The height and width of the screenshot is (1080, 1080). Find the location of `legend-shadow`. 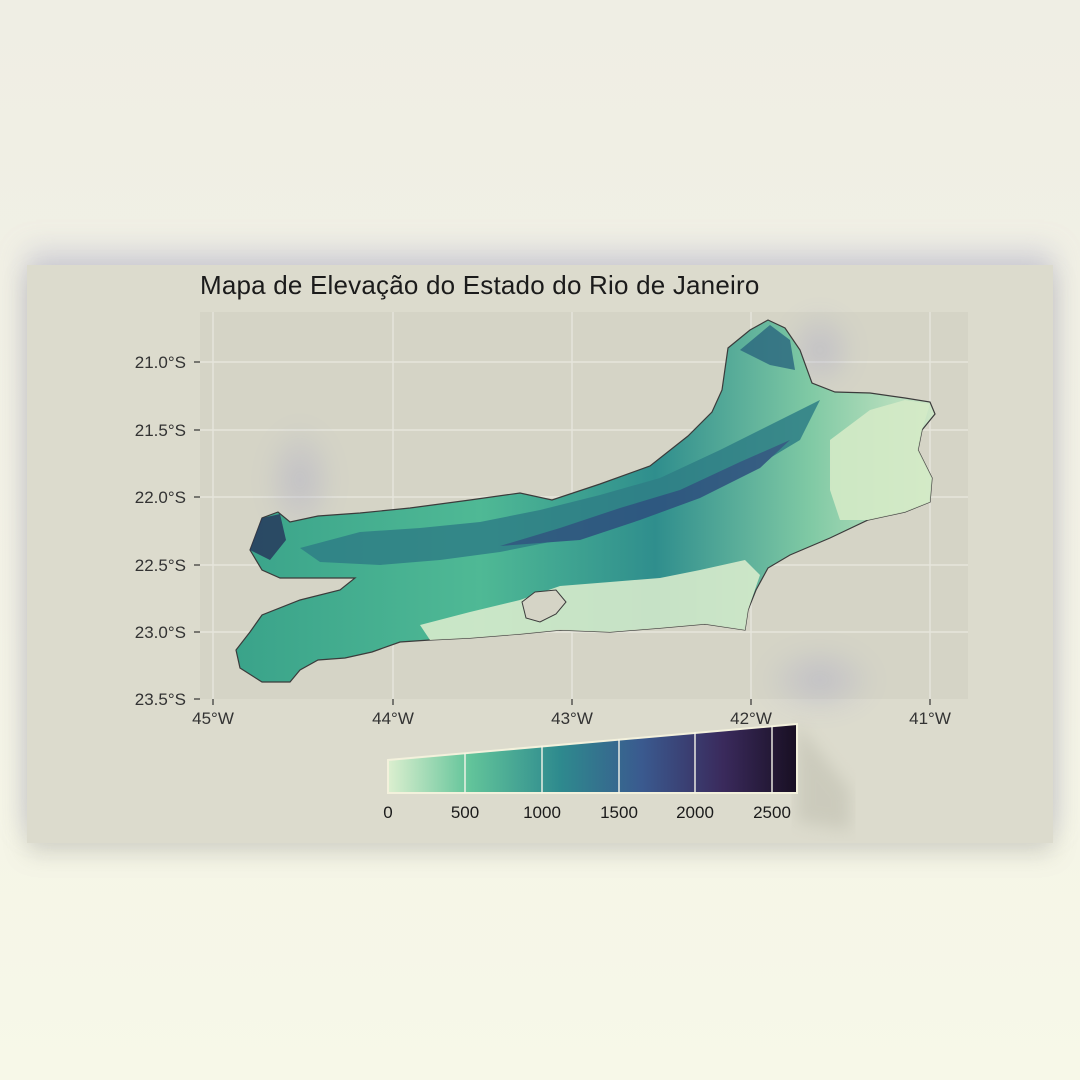

legend-shadow is located at coordinates (823, 777).